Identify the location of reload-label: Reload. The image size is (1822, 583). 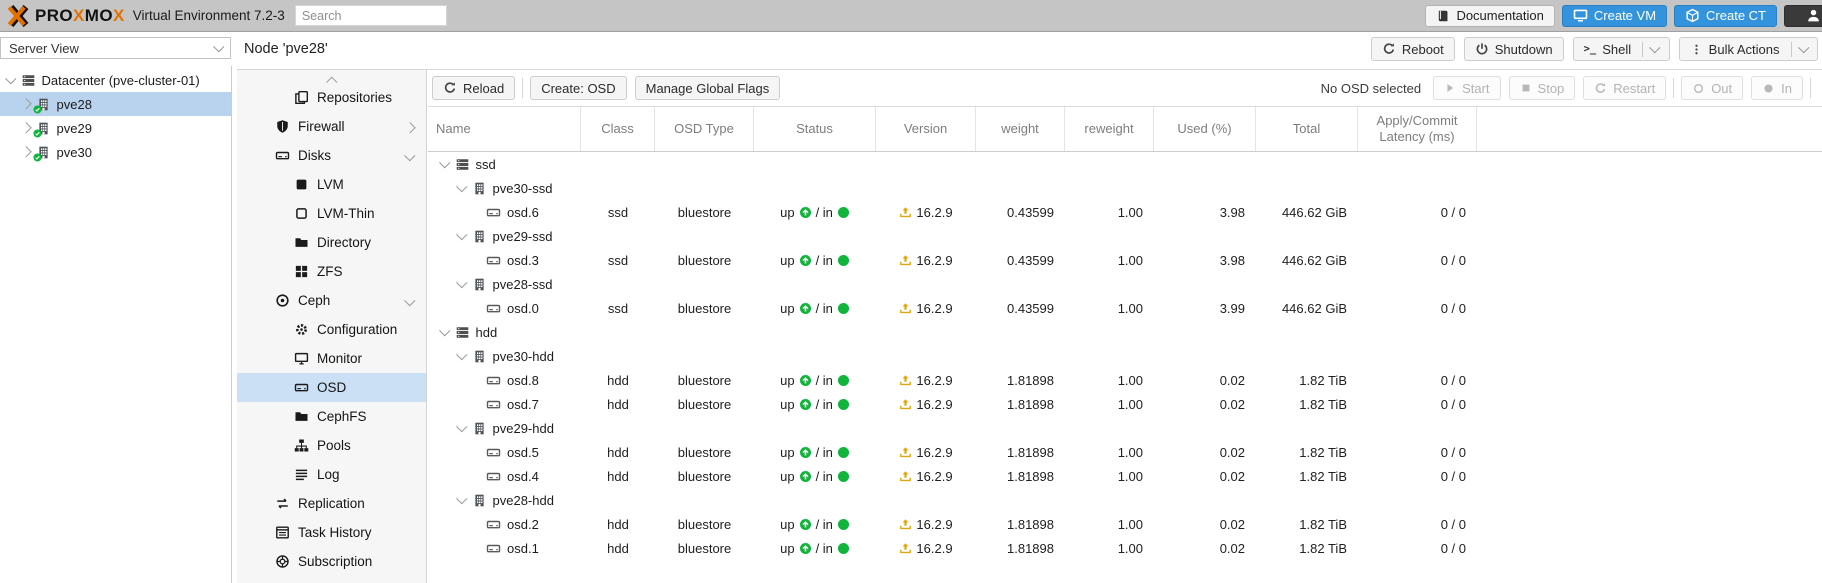
(484, 88).